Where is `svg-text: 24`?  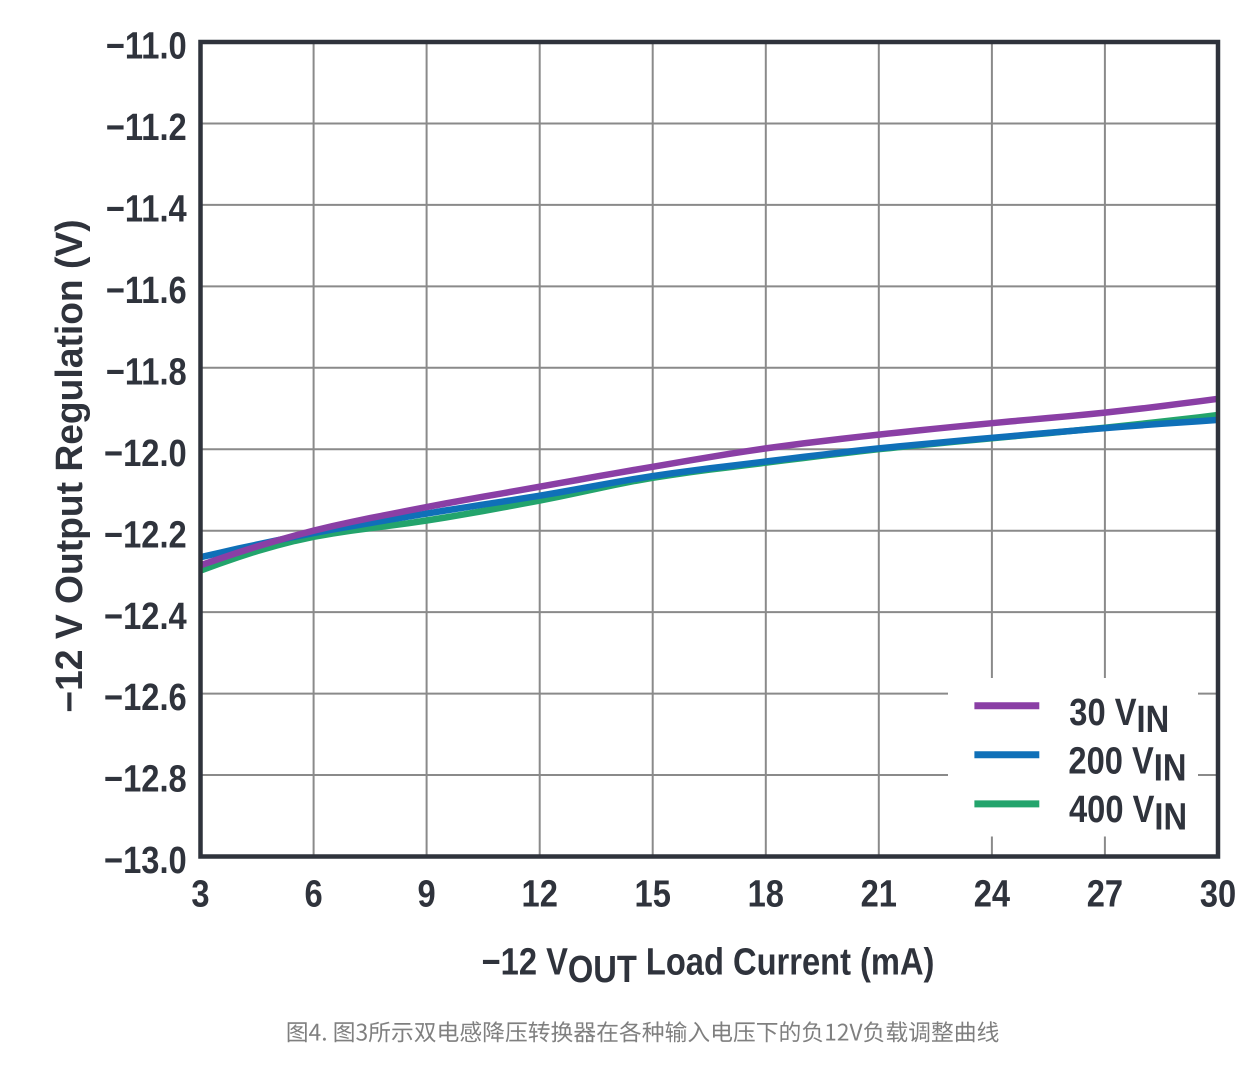 svg-text: 24 is located at coordinates (992, 893).